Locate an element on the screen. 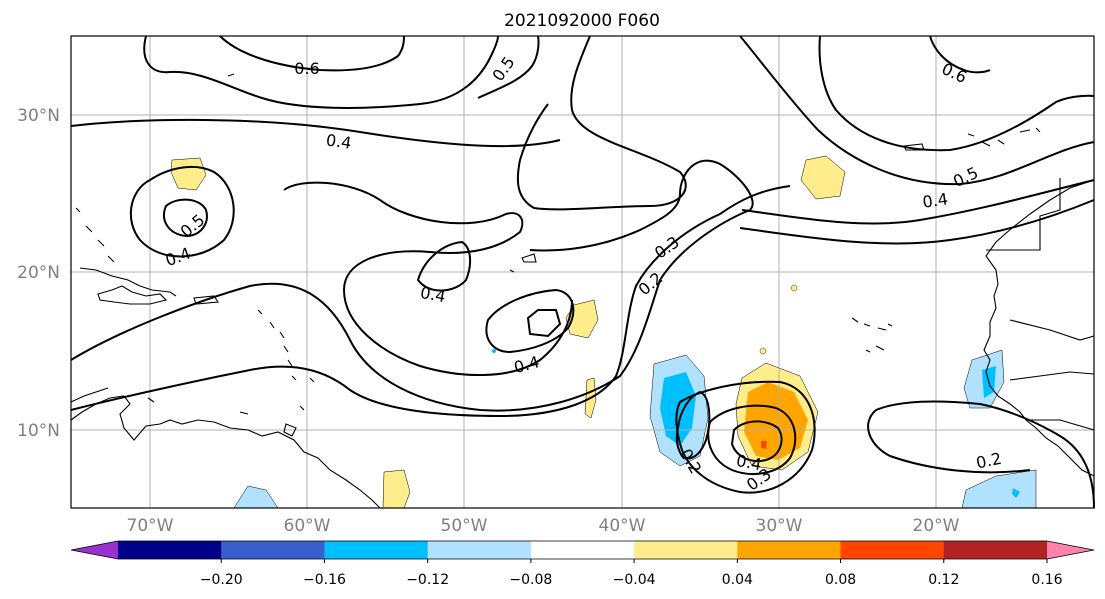  colorbar-tick-label: 0.12 is located at coordinates (943, 580).